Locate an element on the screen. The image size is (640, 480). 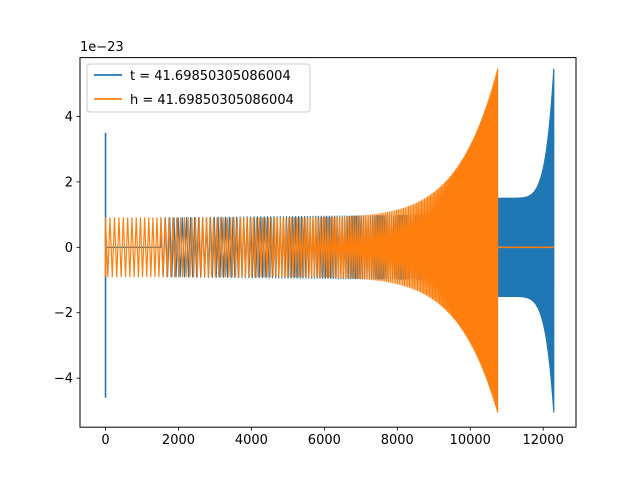
legend-label-t: t = 41.69850305086004 is located at coordinates (210, 76).